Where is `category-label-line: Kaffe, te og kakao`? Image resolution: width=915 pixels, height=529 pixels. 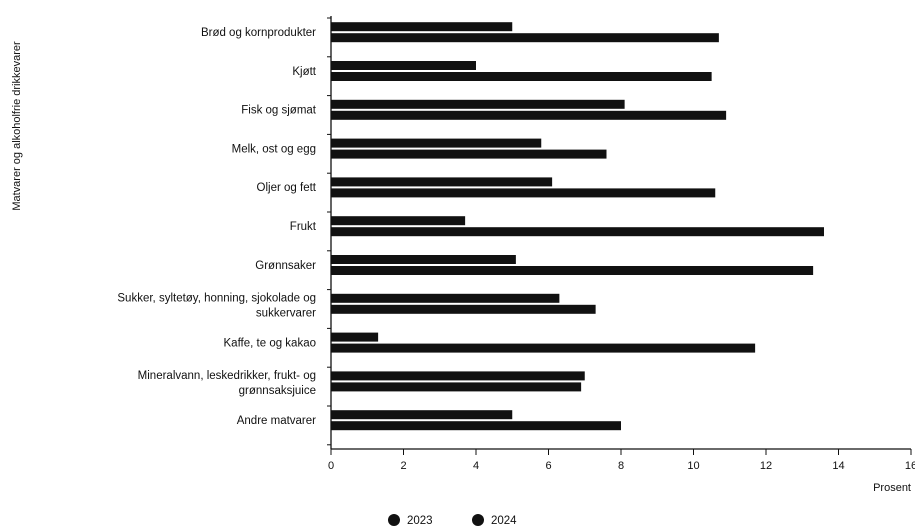
category-label-line: Kaffe, te og kakao is located at coordinates (270, 343).